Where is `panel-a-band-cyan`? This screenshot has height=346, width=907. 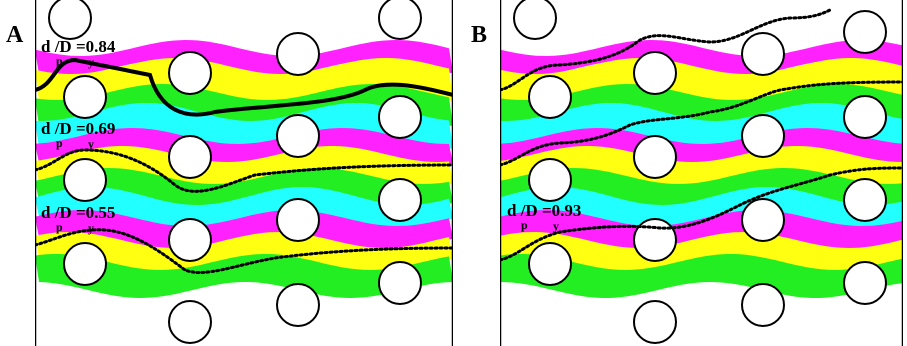 panel-a-band-cyan is located at coordinates (244, 126).